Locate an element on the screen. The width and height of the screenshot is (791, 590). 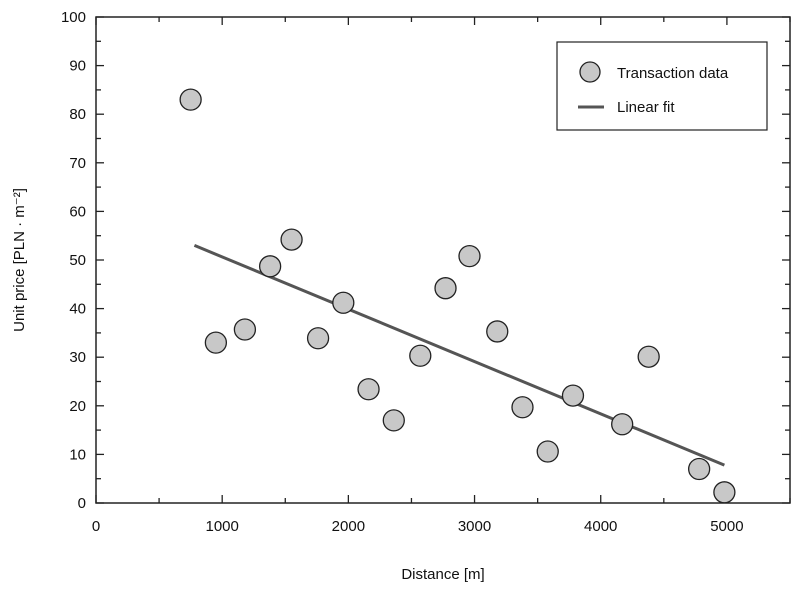
y-tick-label: 80 is located at coordinates (77, 114).